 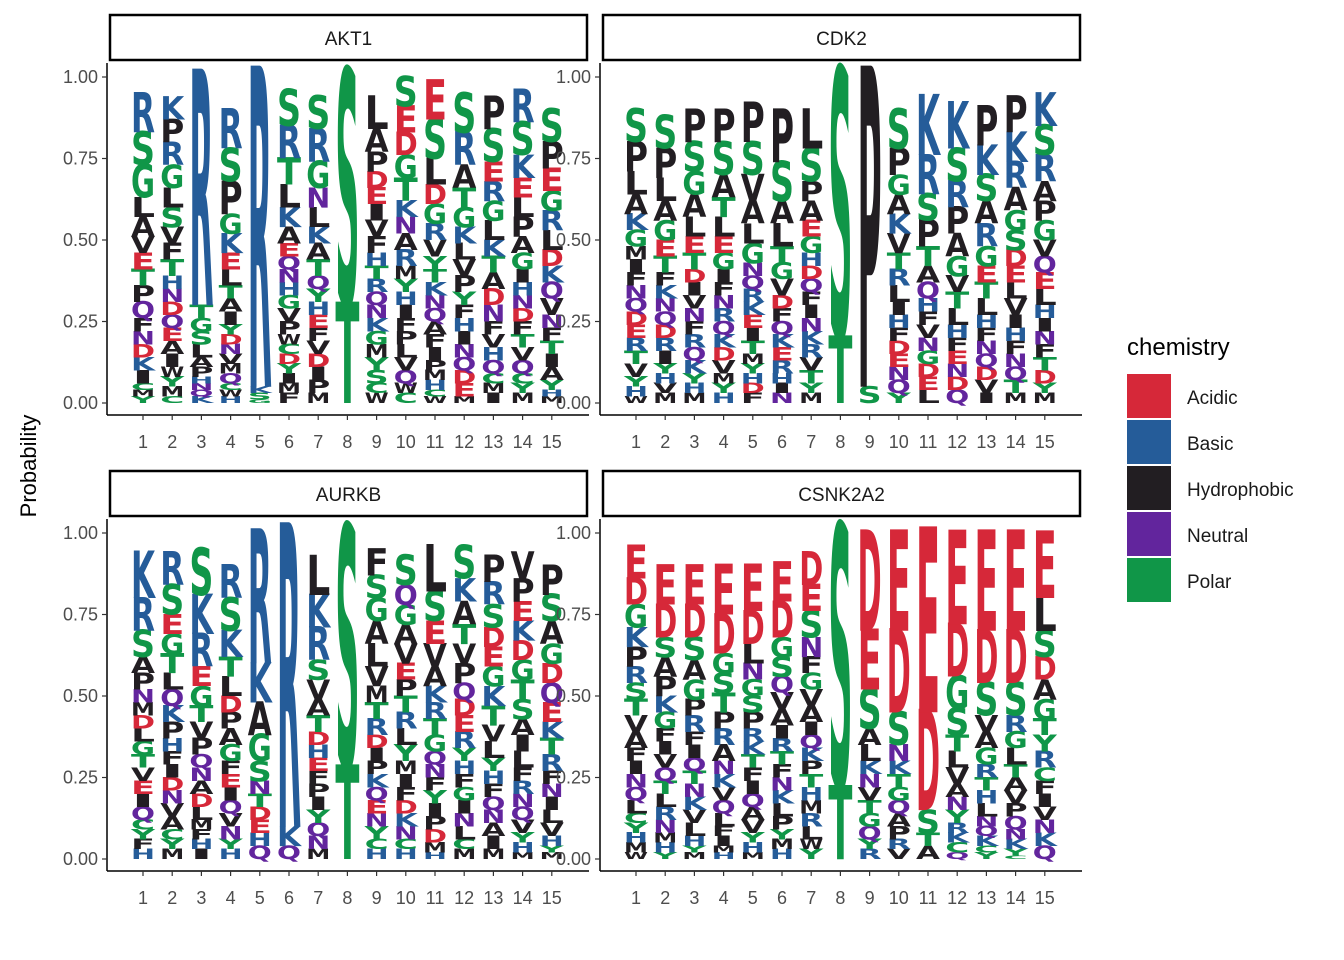 What do you see at coordinates (289, 442) in the screenshot?
I see `x-tick-label: 6` at bounding box center [289, 442].